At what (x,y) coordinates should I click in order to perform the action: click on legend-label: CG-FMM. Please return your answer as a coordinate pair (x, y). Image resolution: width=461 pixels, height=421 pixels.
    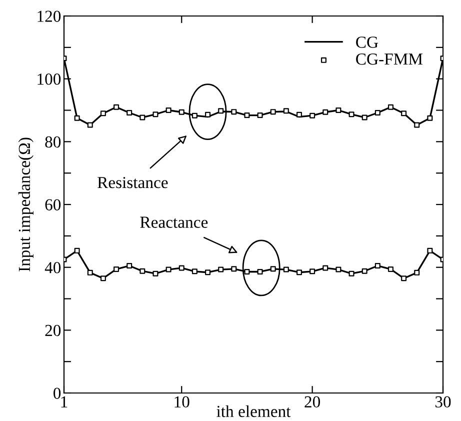
    Looking at the image, I should click on (389, 59).